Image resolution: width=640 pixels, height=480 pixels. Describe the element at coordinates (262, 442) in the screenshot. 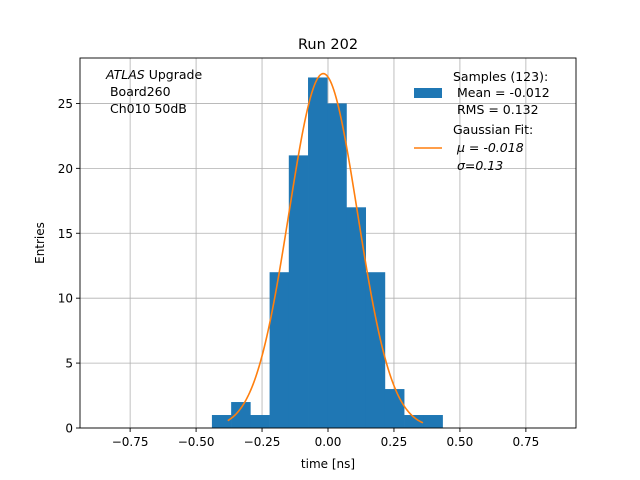

I see `x-tick-label-2: −0.25` at that location.